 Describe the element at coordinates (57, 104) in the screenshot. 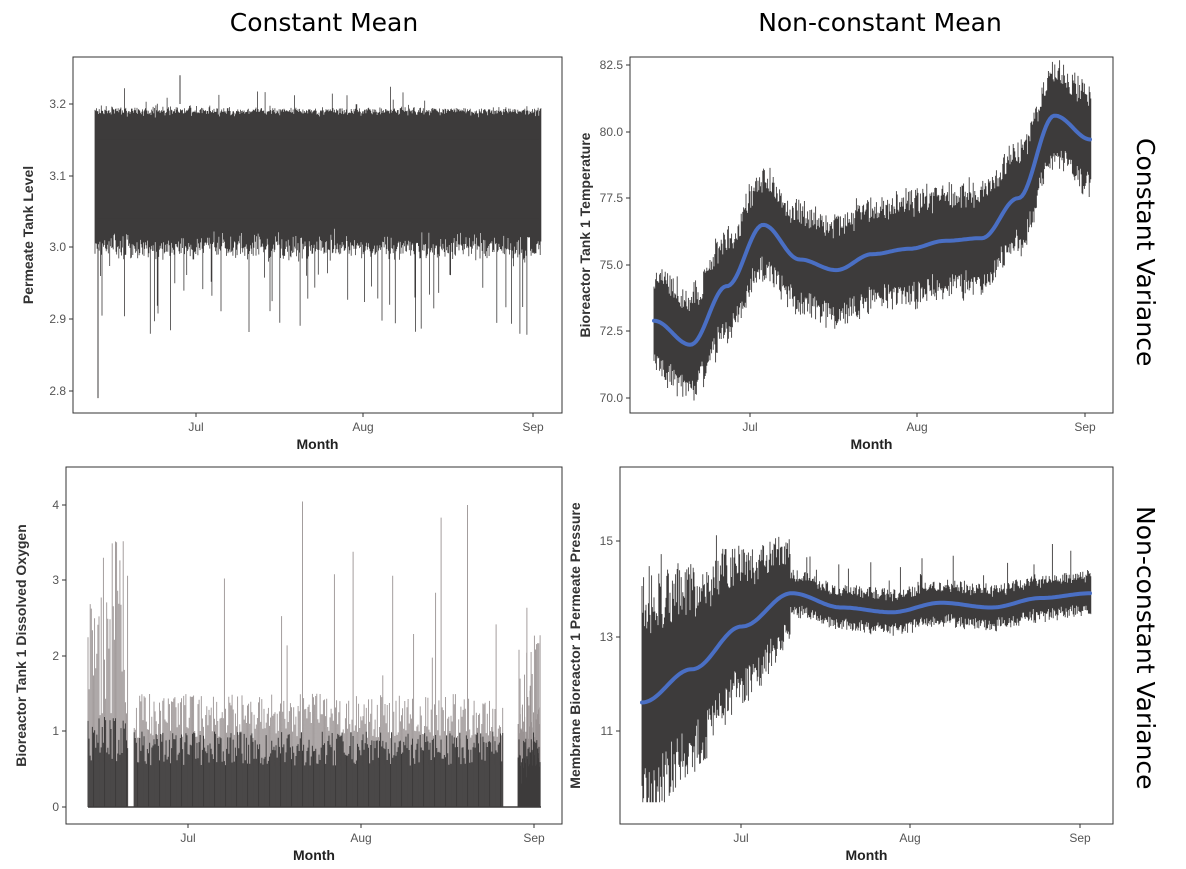

I see `y-tick-label: 3.2` at that location.